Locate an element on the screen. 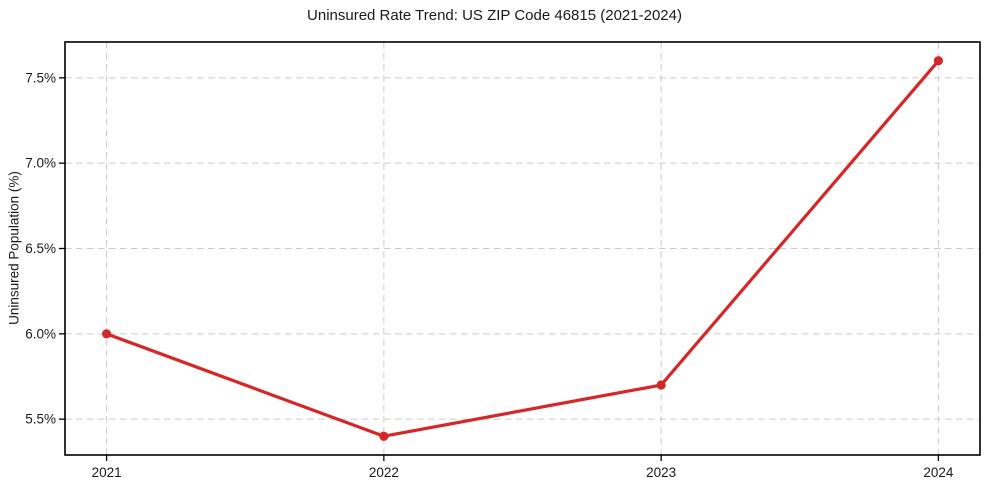 The height and width of the screenshot is (490, 989). y-tick-label: 6.5% is located at coordinates (40, 248).